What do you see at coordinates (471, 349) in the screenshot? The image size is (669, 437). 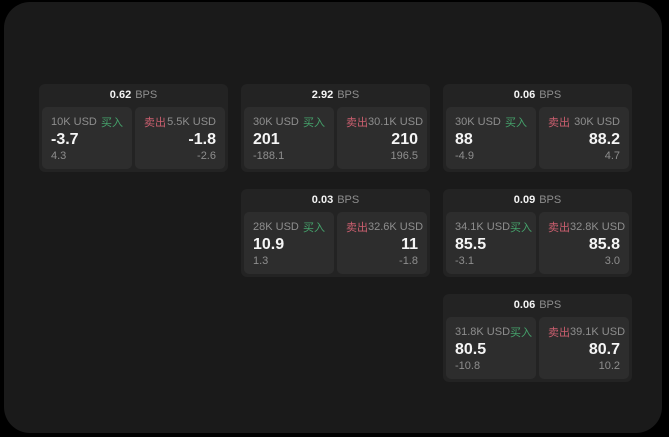 I see `buy-price: 80.5` at bounding box center [471, 349].